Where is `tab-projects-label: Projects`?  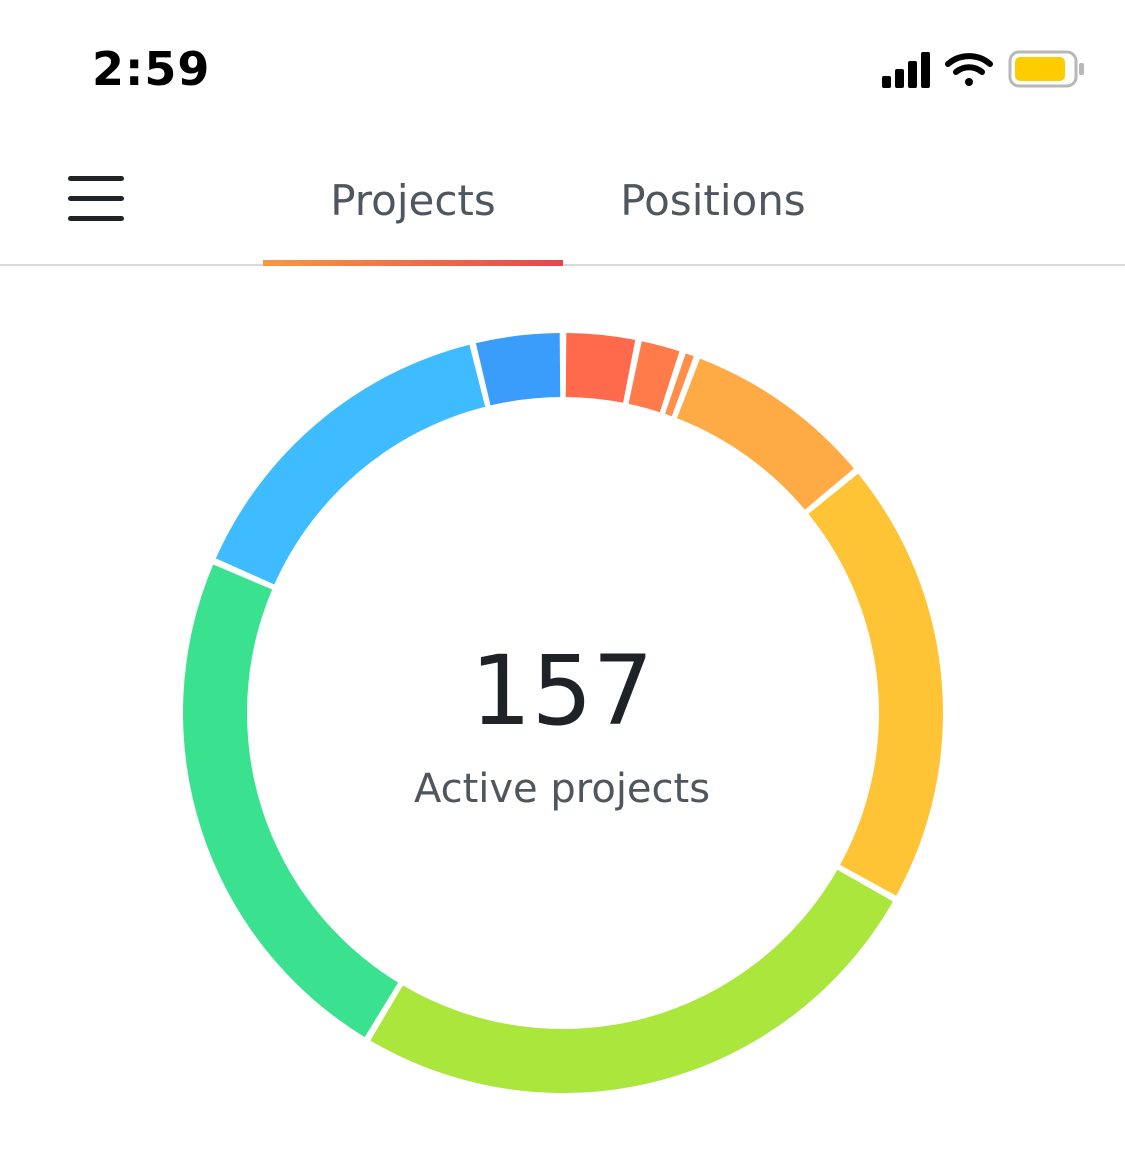
tab-projects-label: Projects is located at coordinates (413, 200).